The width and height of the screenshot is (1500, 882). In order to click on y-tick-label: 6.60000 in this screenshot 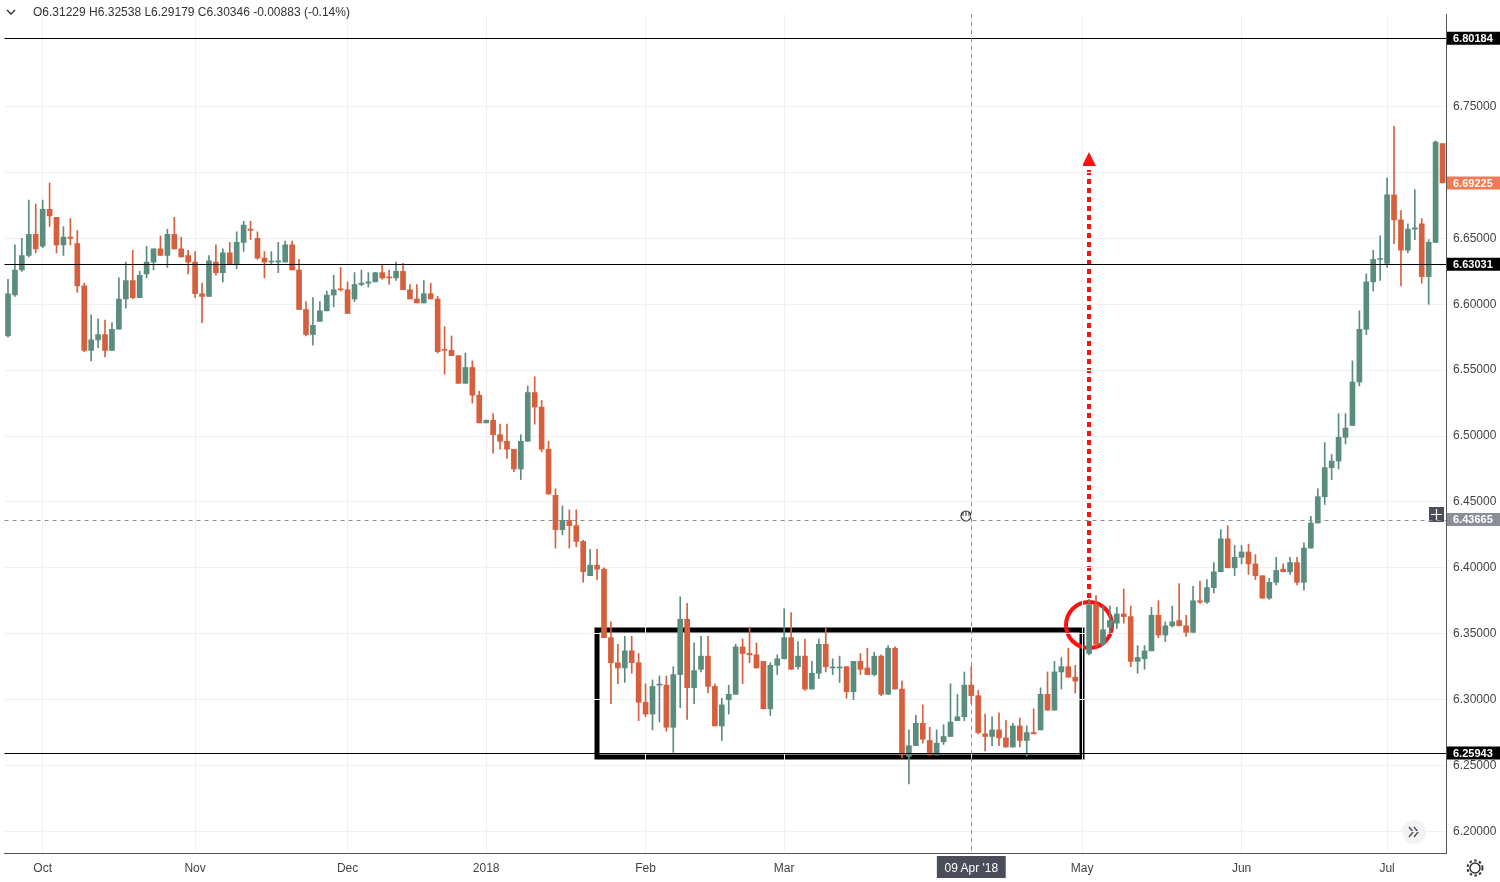, I will do `click(1475, 303)`.